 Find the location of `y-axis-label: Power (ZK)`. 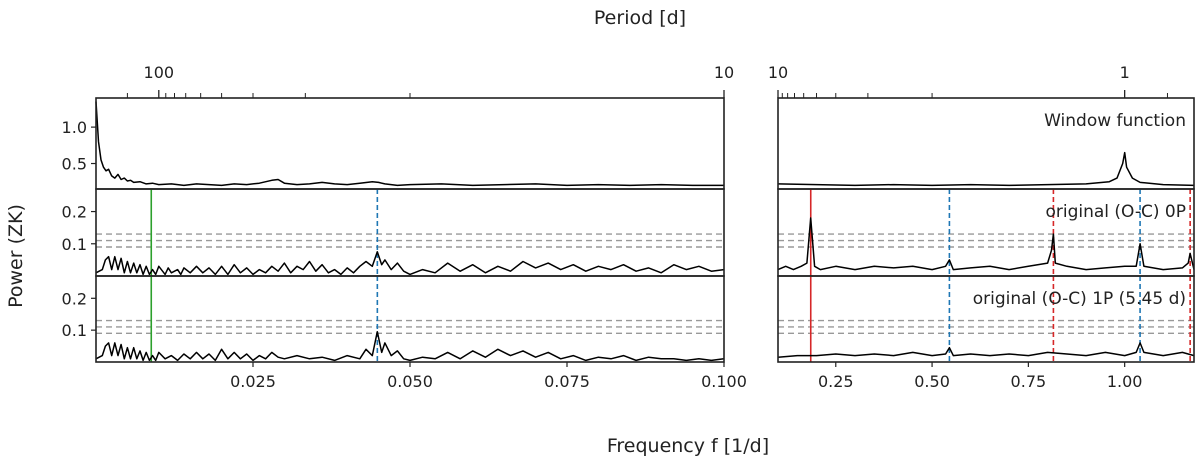

y-axis-label: Power (ZK) is located at coordinates (16, 256).